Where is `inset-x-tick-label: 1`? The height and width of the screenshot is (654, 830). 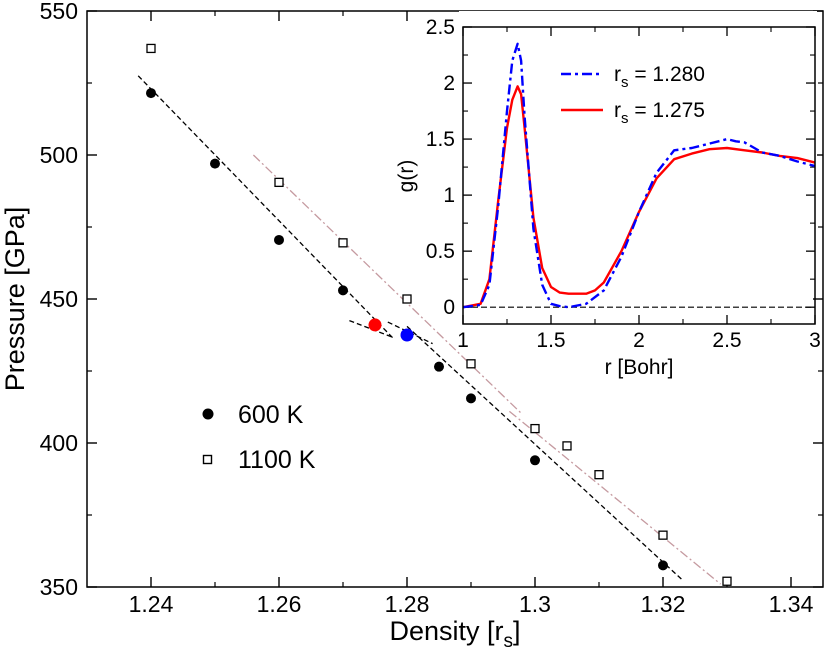 inset-x-tick-label: 1 is located at coordinates (463, 340).